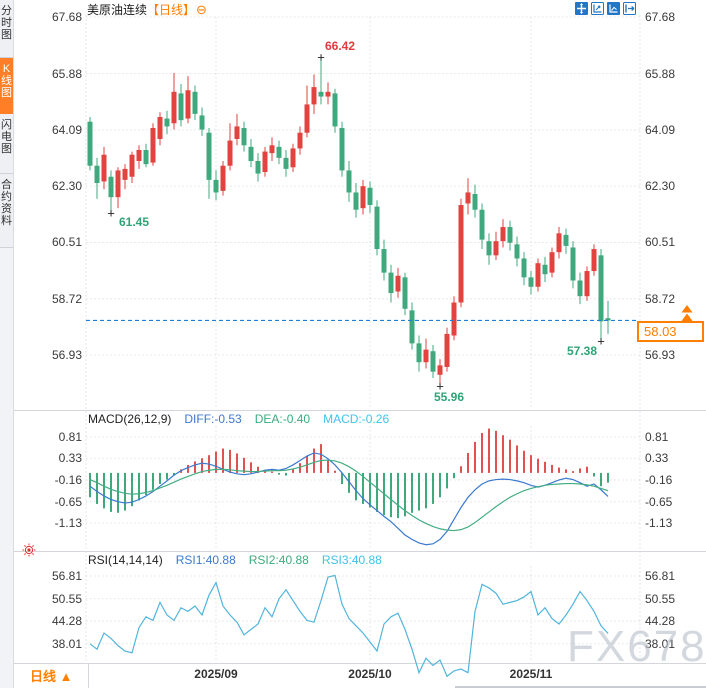 Image resolution: width=706 pixels, height=688 pixels. What do you see at coordinates (597, 8) in the screenshot?
I see `axis-scale-icon` at bounding box center [597, 8].